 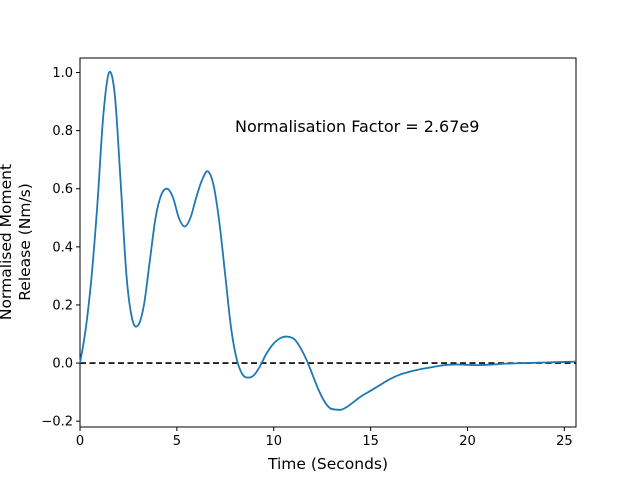 I want to click on x-tick-label: 15, so click(x=370, y=441).